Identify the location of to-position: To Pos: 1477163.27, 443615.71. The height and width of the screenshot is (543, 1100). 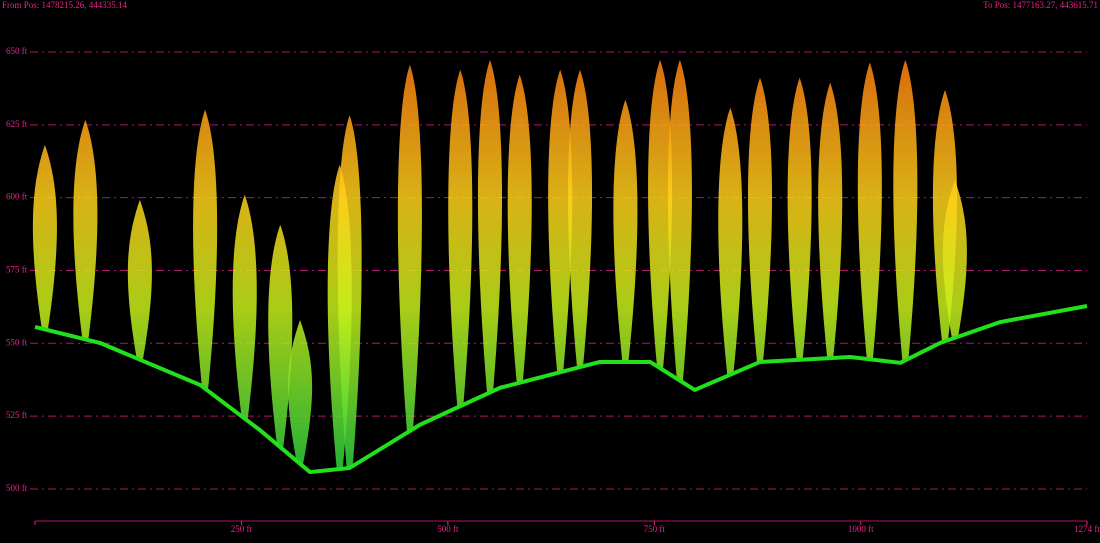
(1040, 5).